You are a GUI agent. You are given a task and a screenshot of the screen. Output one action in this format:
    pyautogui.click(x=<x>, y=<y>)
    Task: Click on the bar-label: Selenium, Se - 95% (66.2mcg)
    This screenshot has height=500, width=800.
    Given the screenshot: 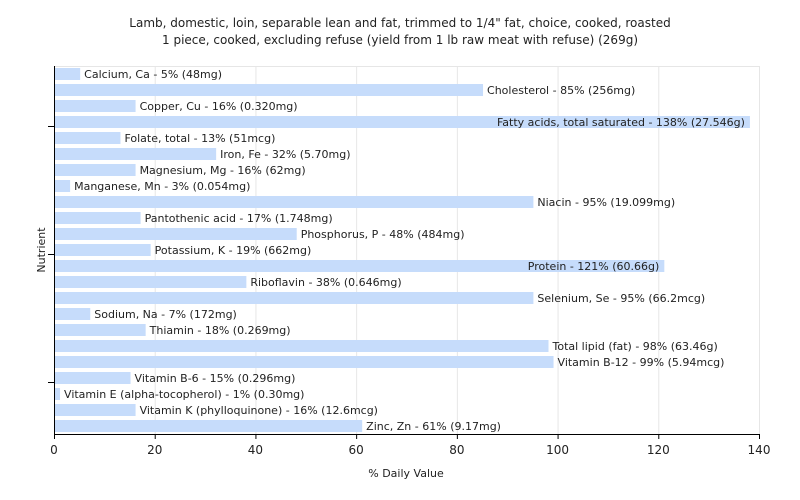 What is the action you would take?
    pyautogui.click(x=621, y=298)
    